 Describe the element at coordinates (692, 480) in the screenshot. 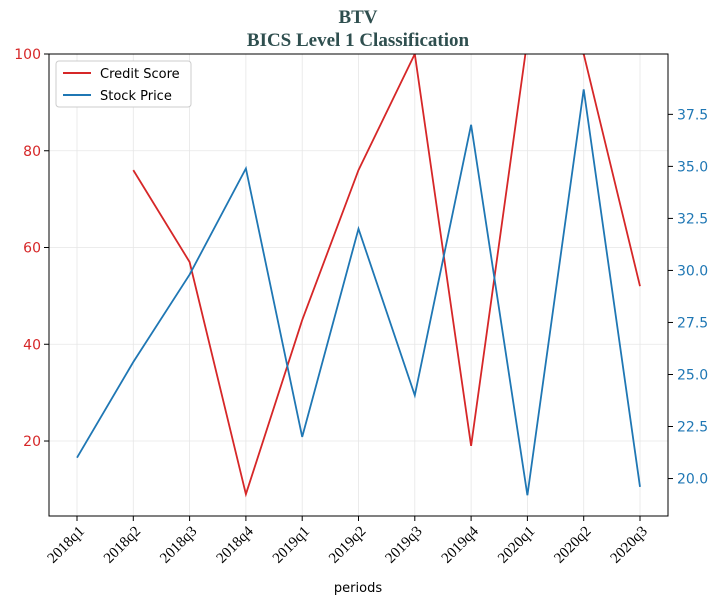

I see `right-tick-label: 20.0` at that location.